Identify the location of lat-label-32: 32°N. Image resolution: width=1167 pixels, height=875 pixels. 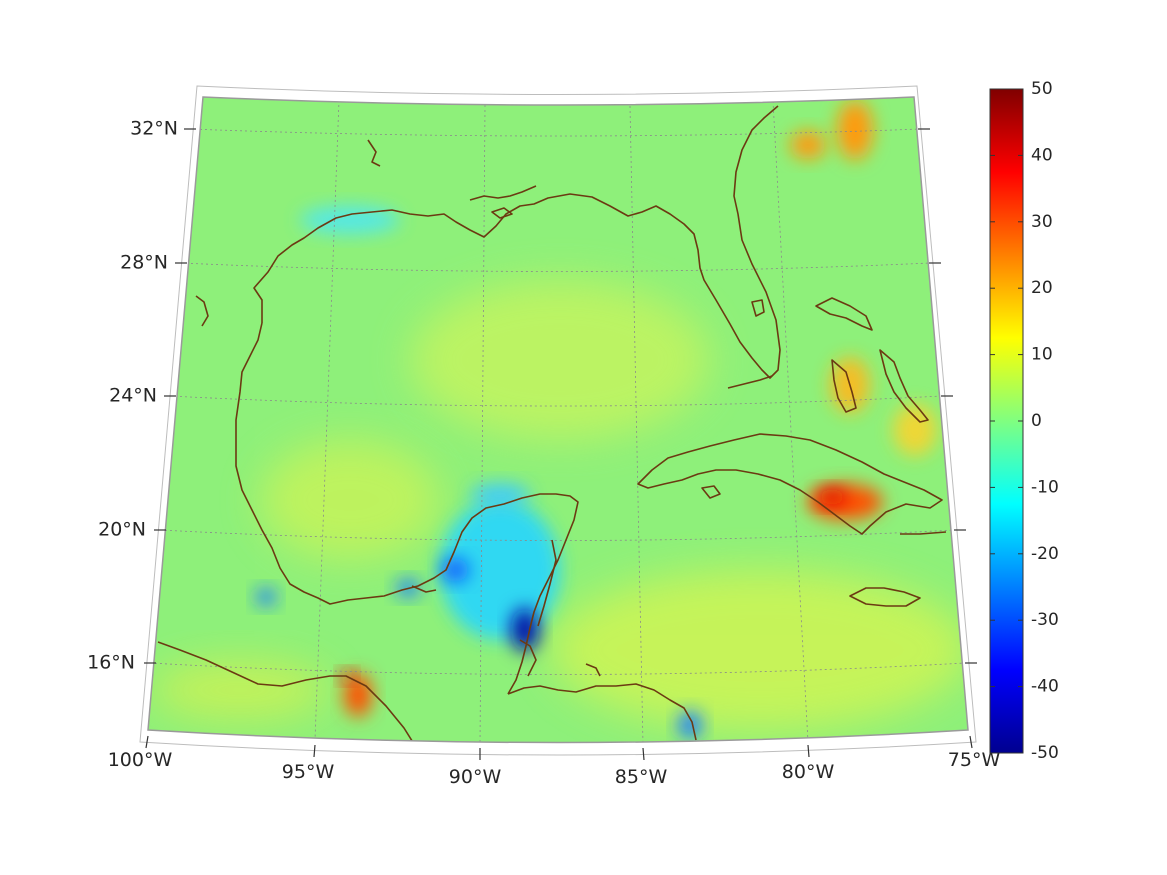
(154, 129).